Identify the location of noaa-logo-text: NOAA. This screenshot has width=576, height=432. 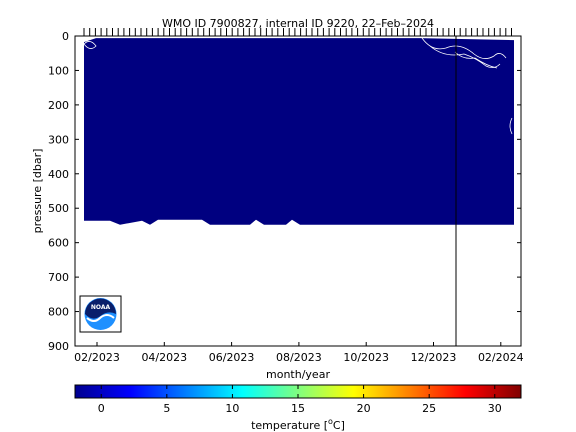
(101, 307).